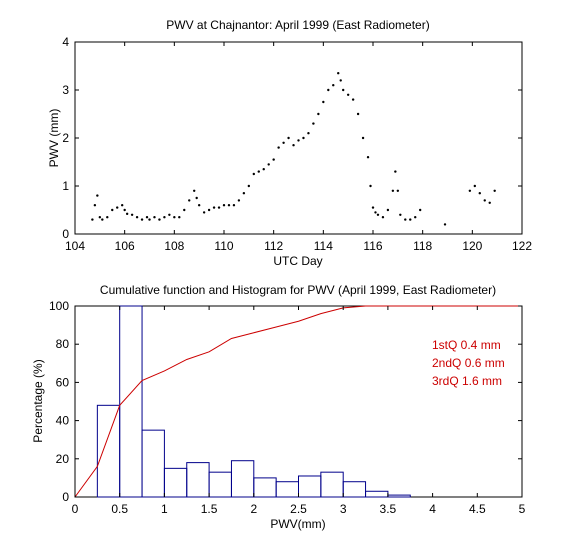 The width and height of the screenshot is (580, 560). What do you see at coordinates (253, 509) in the screenshot?
I see `x-tick-label: 2` at bounding box center [253, 509].